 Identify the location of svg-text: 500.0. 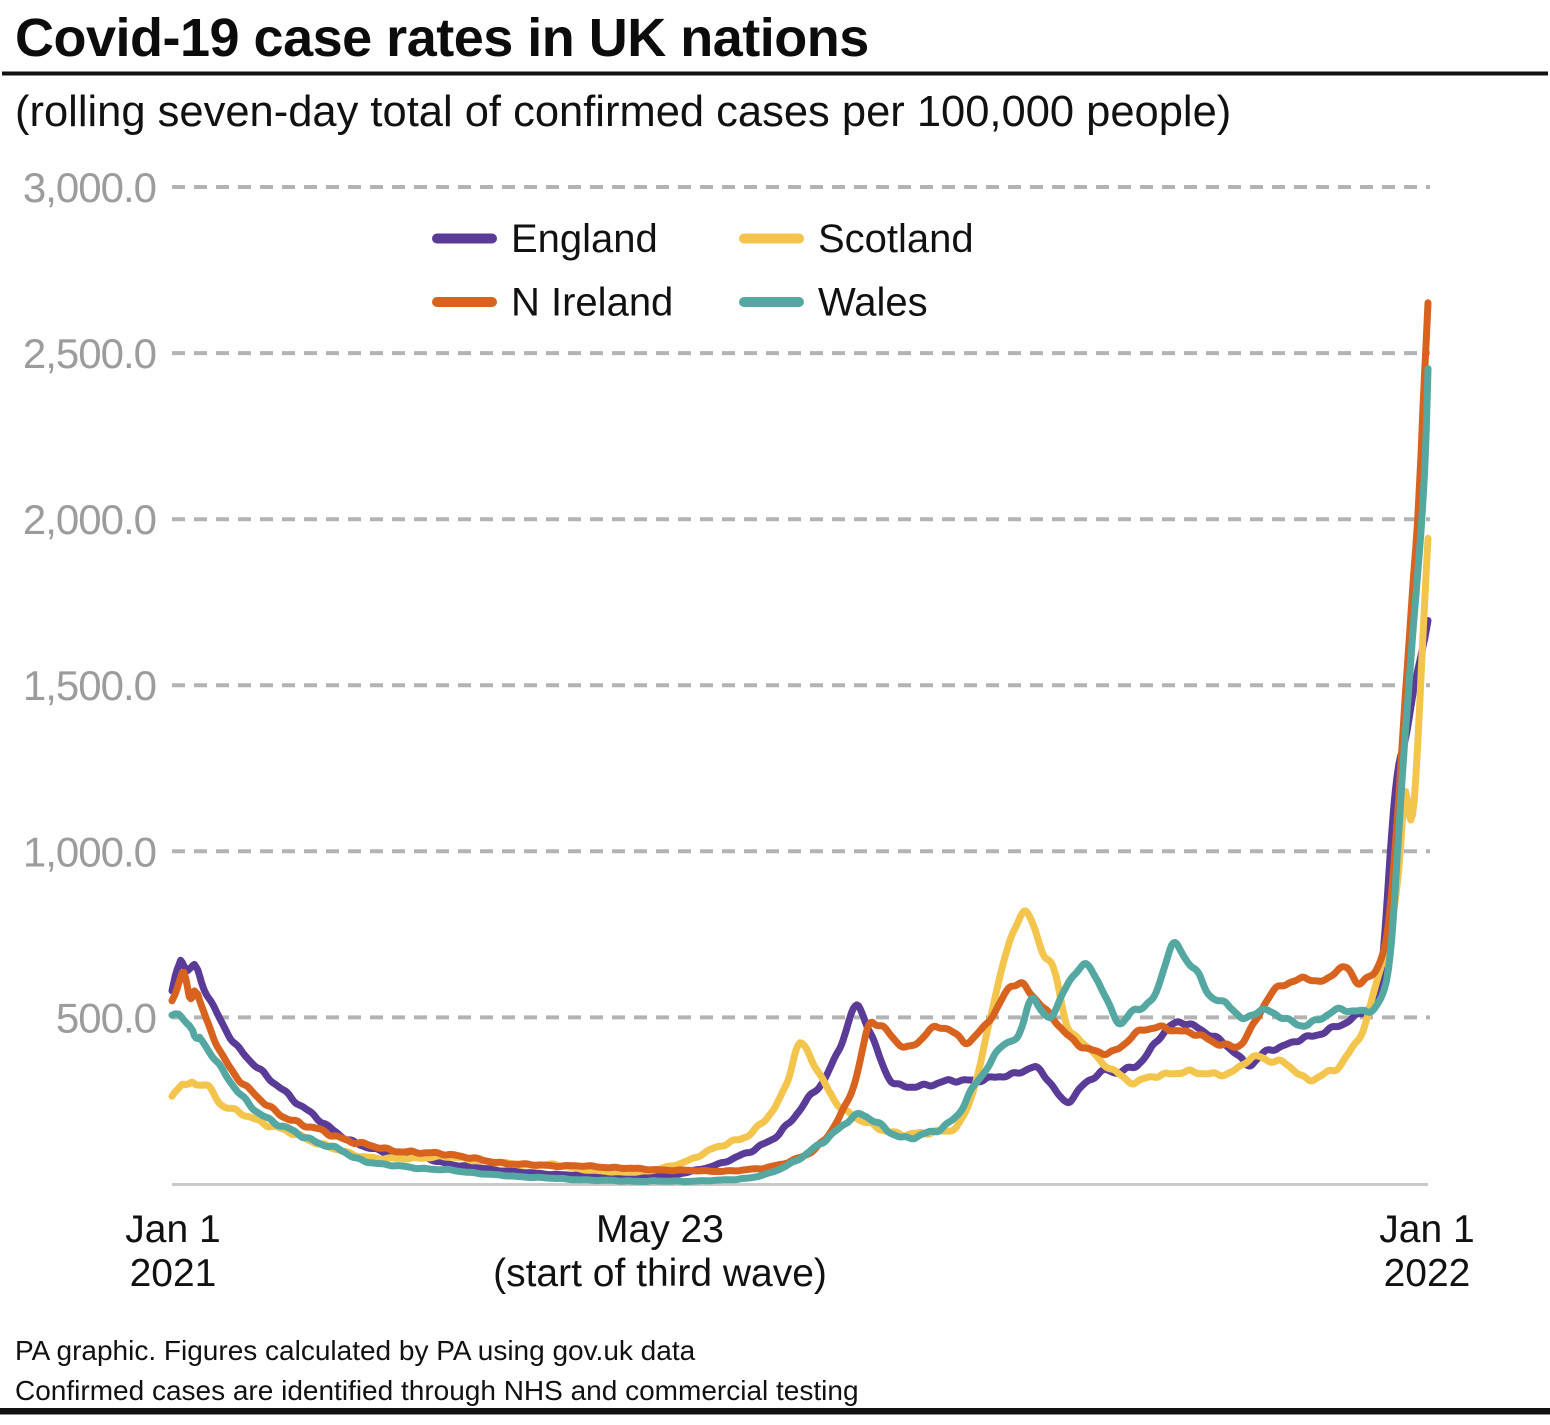
(106, 1017).